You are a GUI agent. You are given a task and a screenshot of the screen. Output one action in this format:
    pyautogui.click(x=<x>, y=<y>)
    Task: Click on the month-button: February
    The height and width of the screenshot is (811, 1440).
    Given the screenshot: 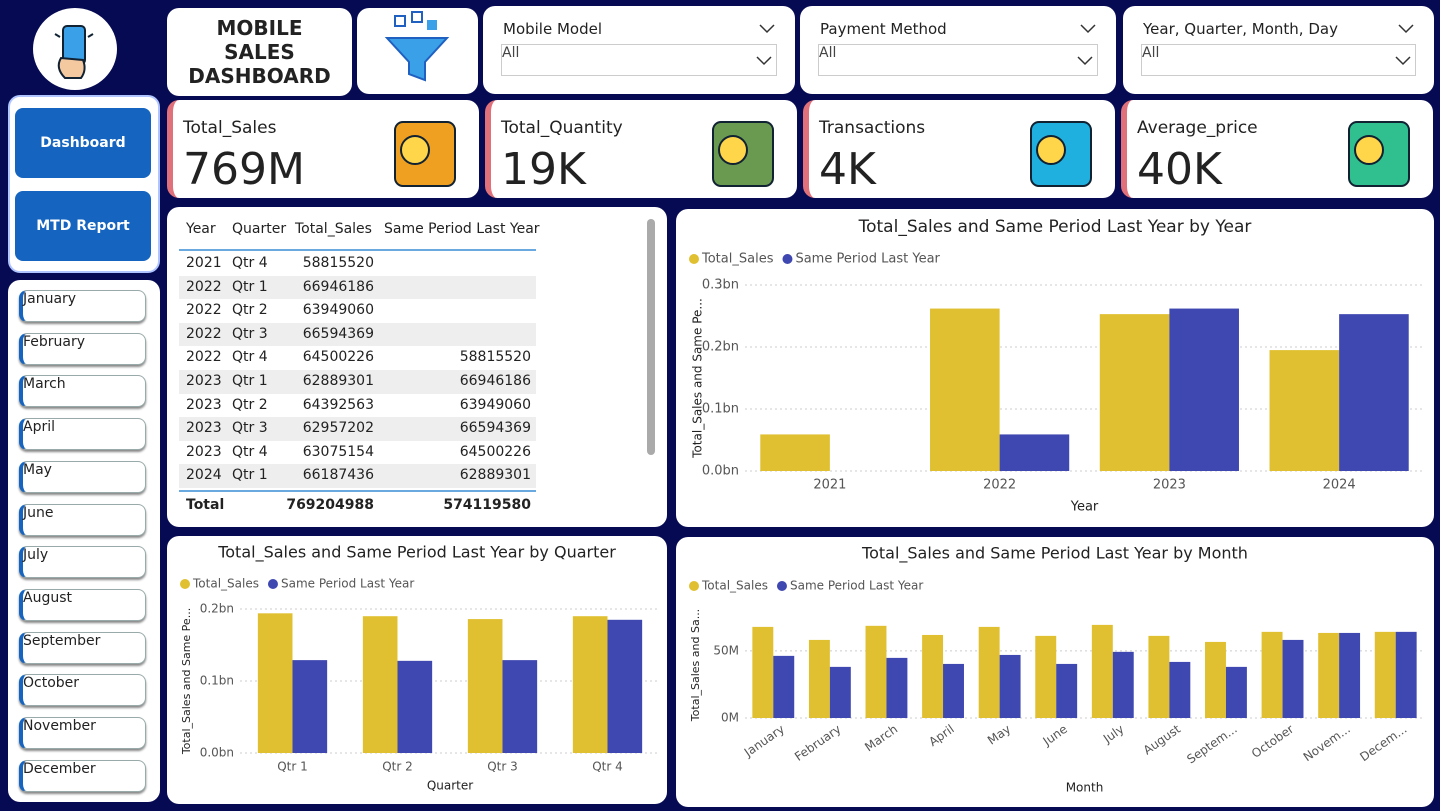 What is the action you would take?
    pyautogui.click(x=82, y=348)
    